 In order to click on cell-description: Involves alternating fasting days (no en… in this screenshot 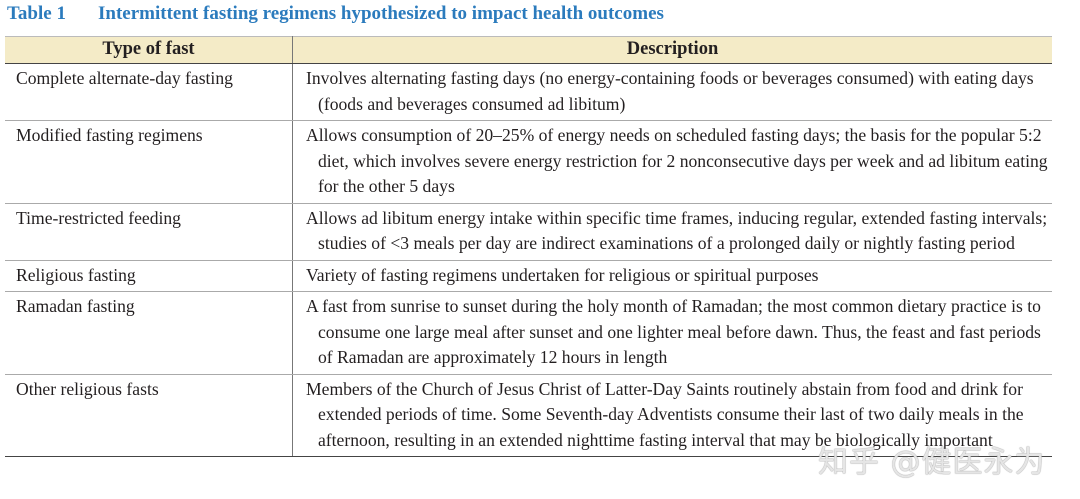, I will do `click(672, 92)`.